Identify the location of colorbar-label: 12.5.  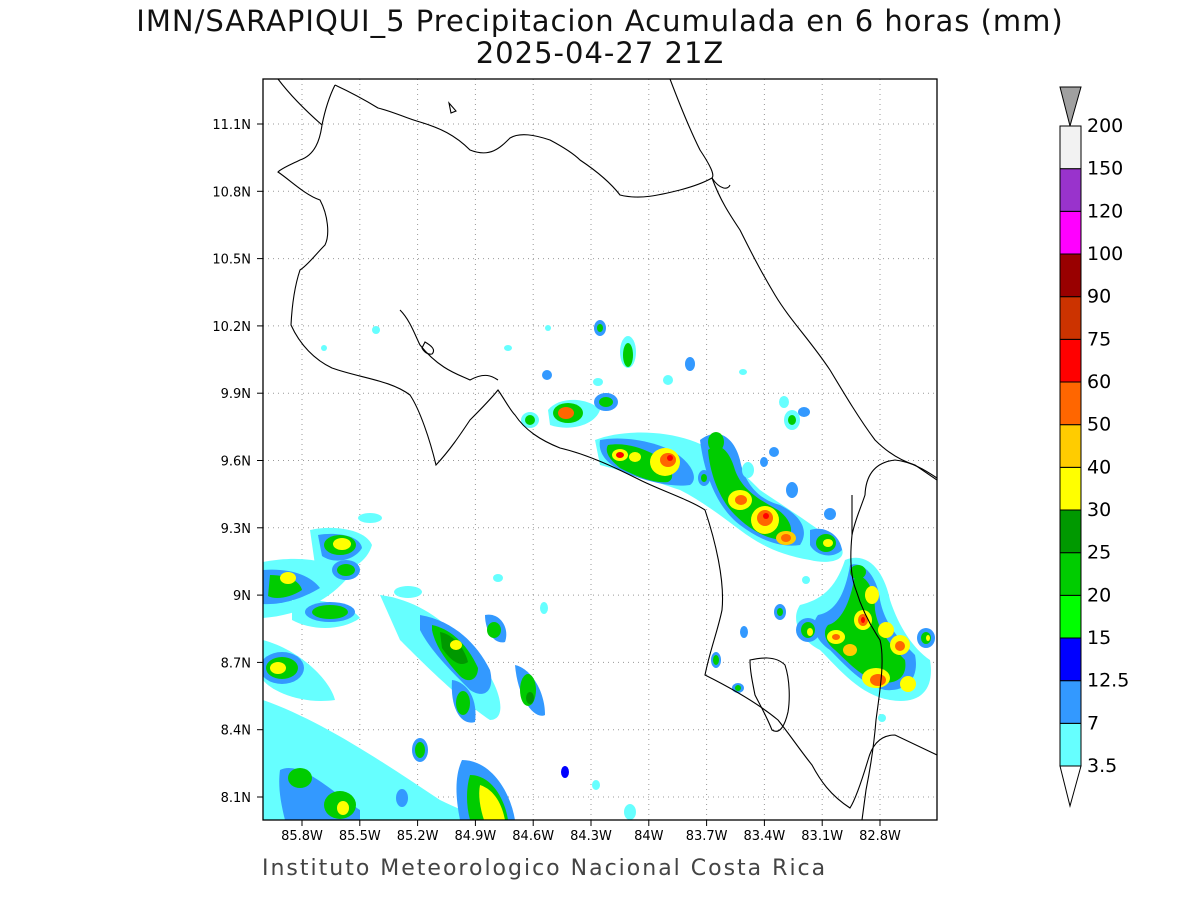
(1108, 681).